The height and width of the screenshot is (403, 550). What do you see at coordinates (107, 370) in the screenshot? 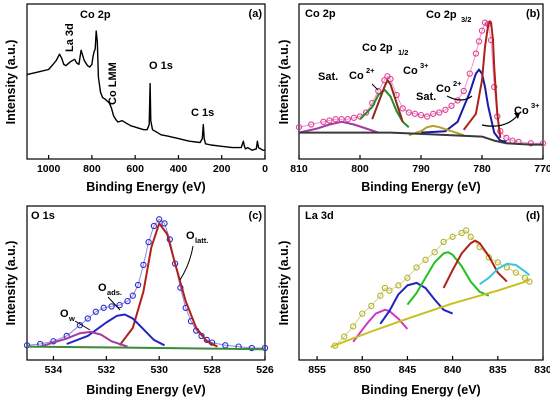
I see `panel-c-tick-label: 532` at bounding box center [107, 370].